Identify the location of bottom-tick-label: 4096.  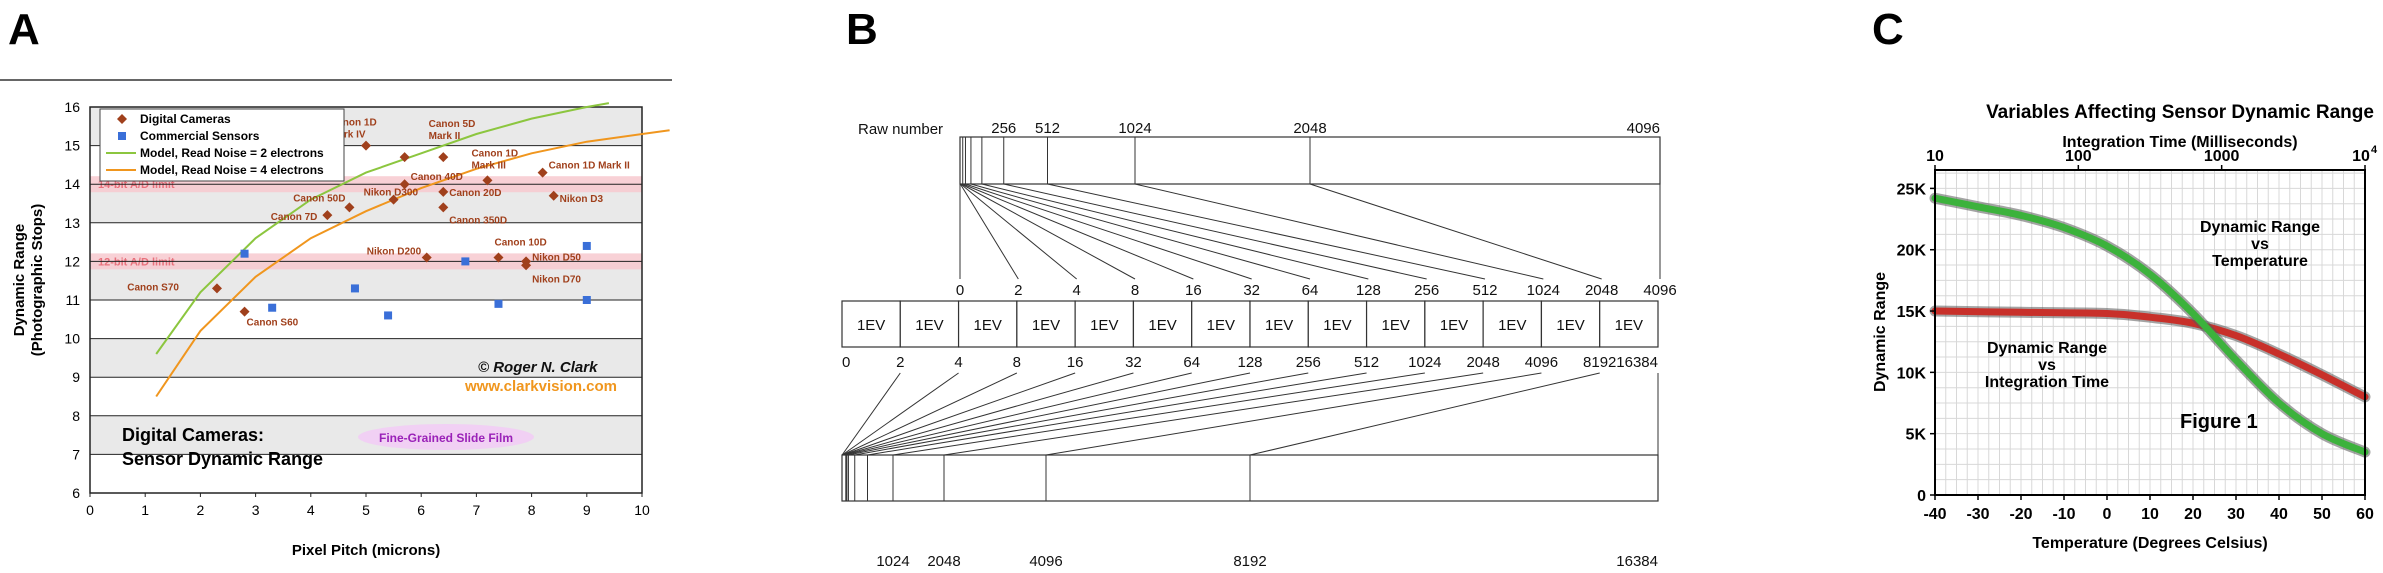
(1045, 561).